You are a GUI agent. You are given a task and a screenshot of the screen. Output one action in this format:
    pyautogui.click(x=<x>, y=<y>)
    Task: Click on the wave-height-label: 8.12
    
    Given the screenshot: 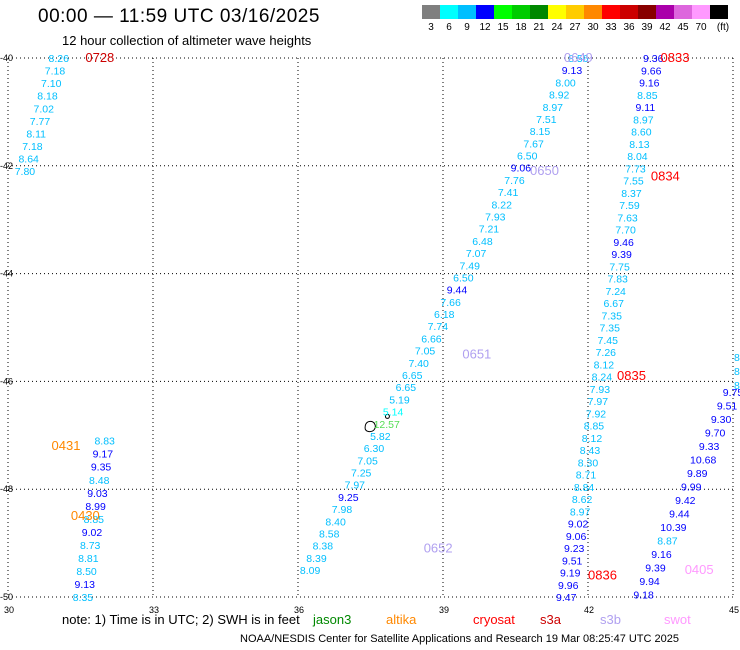 What is the action you would take?
    pyautogui.click(x=604, y=365)
    